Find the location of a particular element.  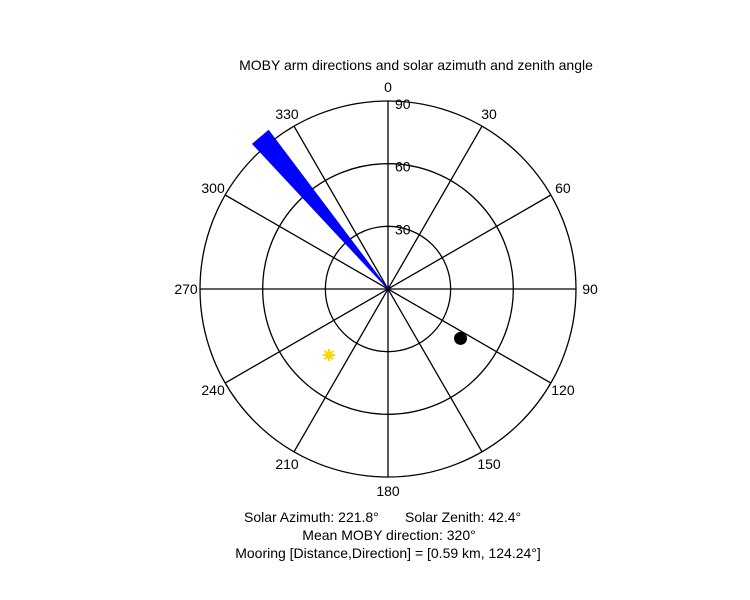

angle-tick-30: 30 is located at coordinates (489, 114).